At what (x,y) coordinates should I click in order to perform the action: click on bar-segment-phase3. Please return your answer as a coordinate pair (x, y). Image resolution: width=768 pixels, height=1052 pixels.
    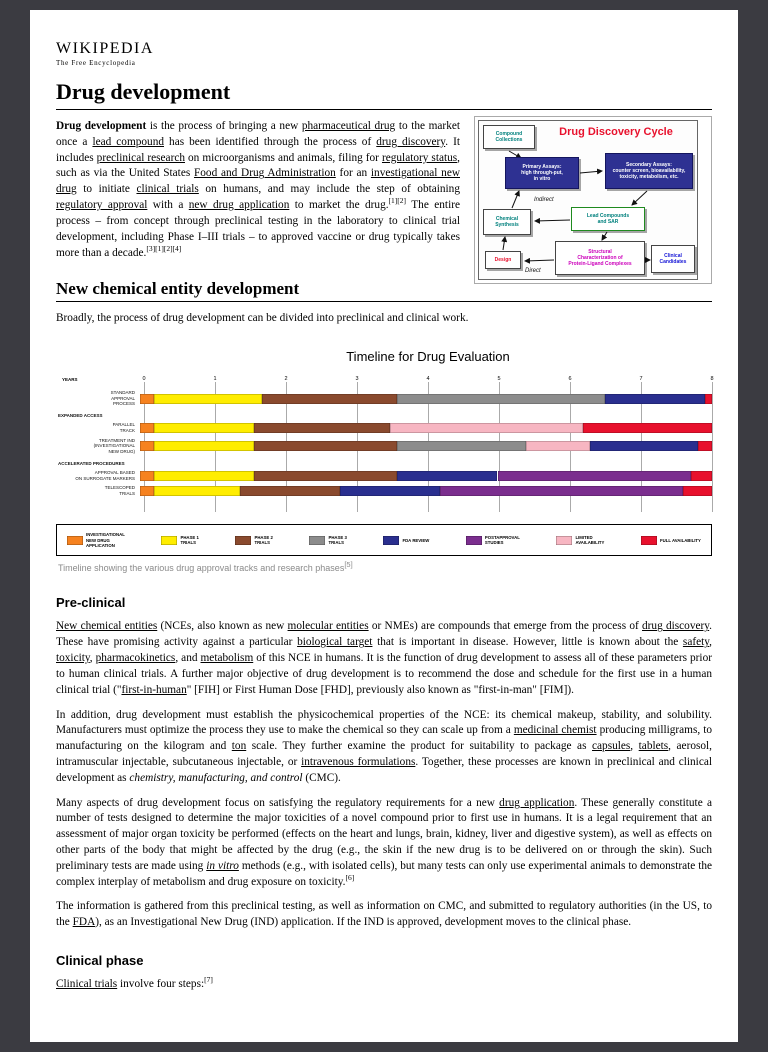
    Looking at the image, I should click on (501, 398).